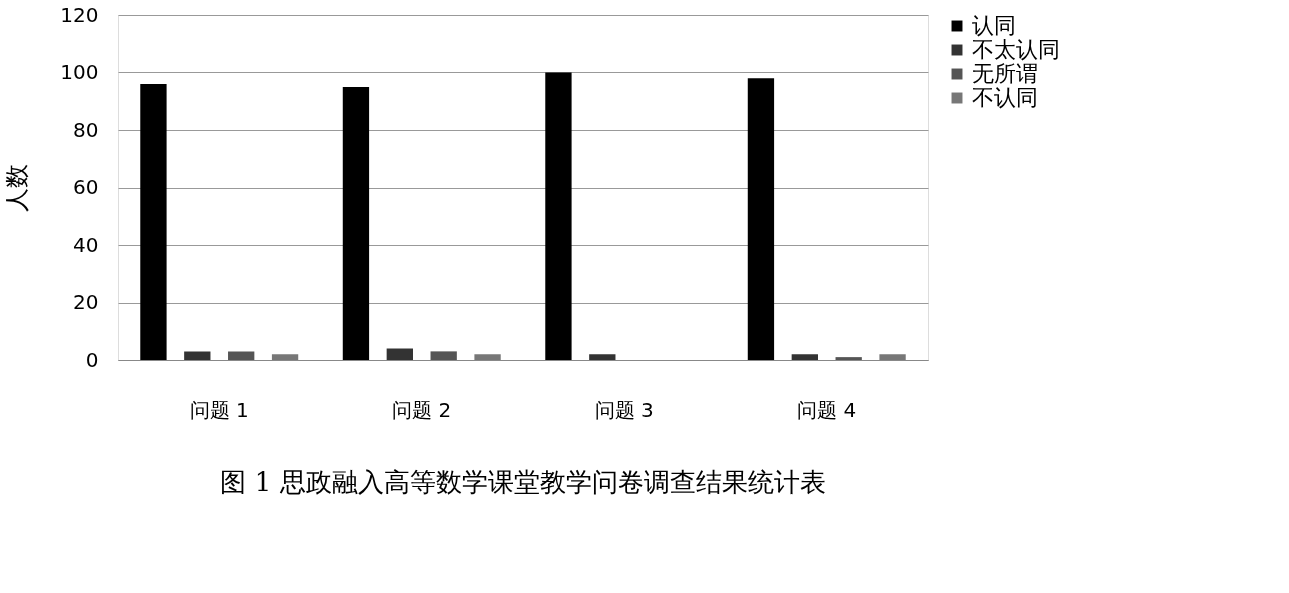 The height and width of the screenshot is (593, 1289). I want to click on y-tick-label: 20, so click(86, 302).